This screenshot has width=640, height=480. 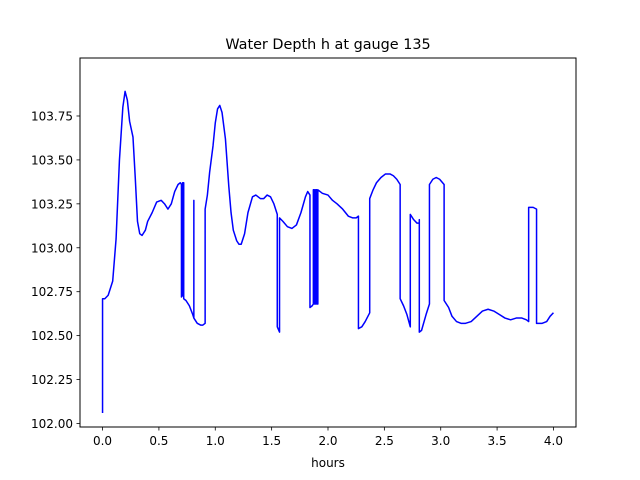 What do you see at coordinates (158, 441) in the screenshot?
I see `x-tick-label: 0.5` at bounding box center [158, 441].